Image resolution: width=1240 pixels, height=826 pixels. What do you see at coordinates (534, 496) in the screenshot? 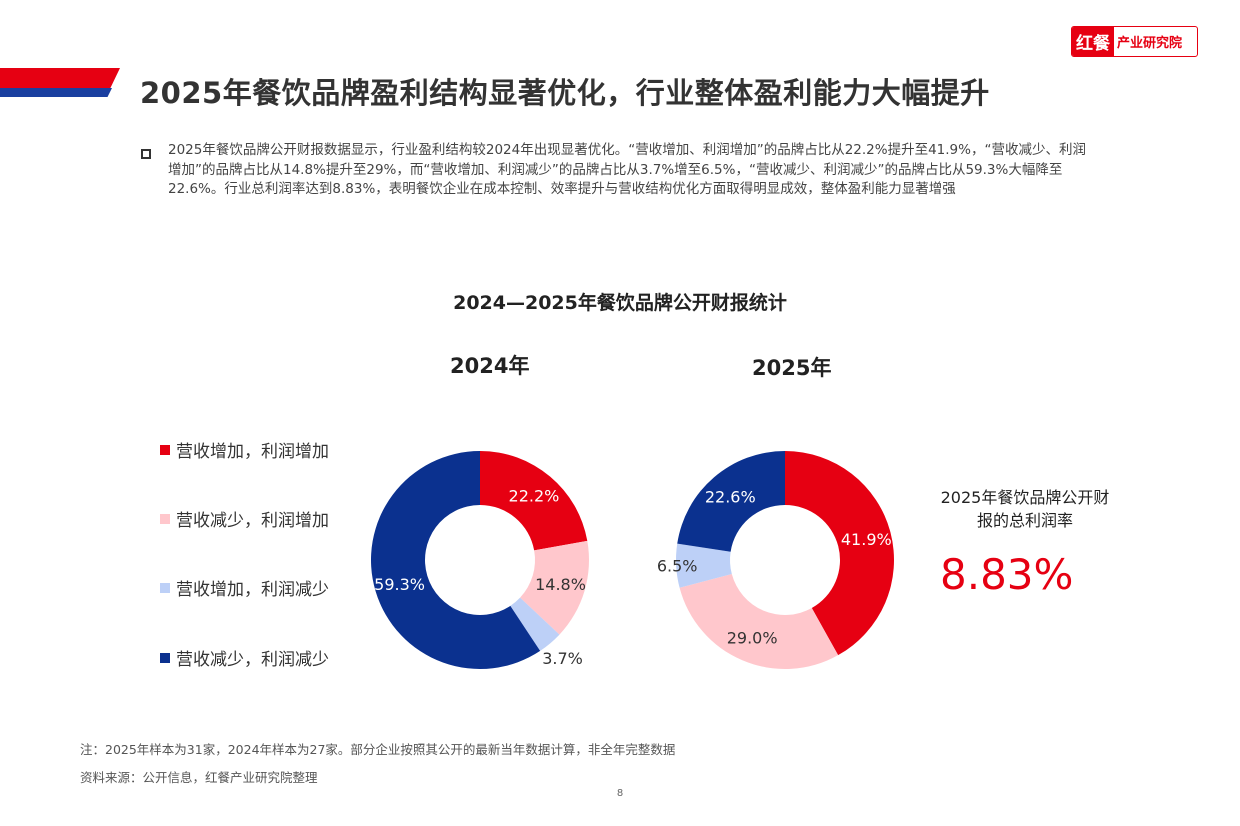
I see `data-label: 22.2%` at bounding box center [534, 496].